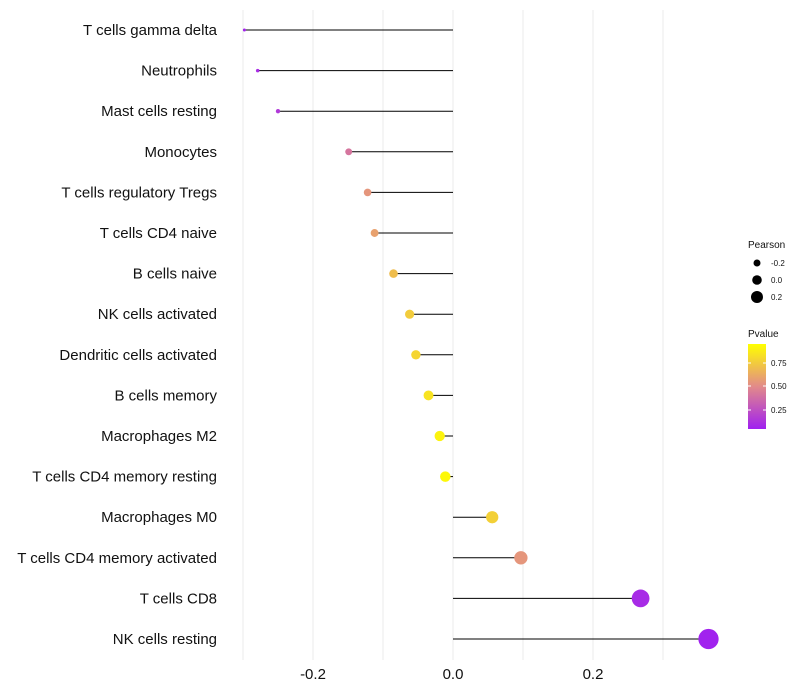 This screenshot has height=700, width=800. I want to click on legend: Pearson -0.2 0.0 0.2 Pvalue 0.75 0.50 0.25, so click(767, 334).